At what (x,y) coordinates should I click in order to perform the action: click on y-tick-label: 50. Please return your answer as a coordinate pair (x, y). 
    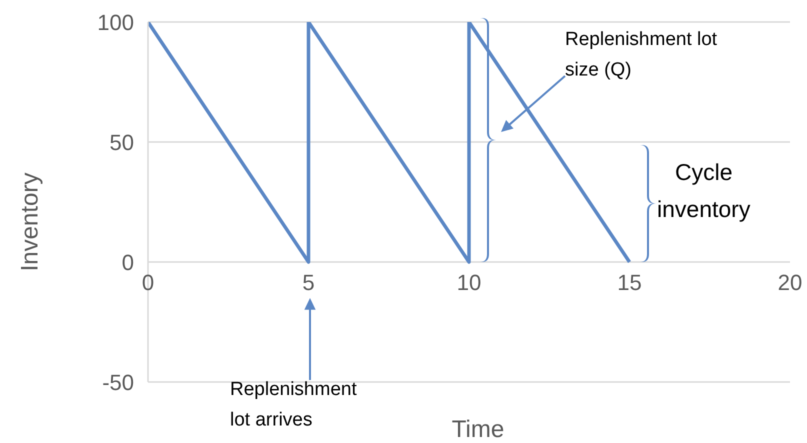
    Looking at the image, I should click on (122, 142).